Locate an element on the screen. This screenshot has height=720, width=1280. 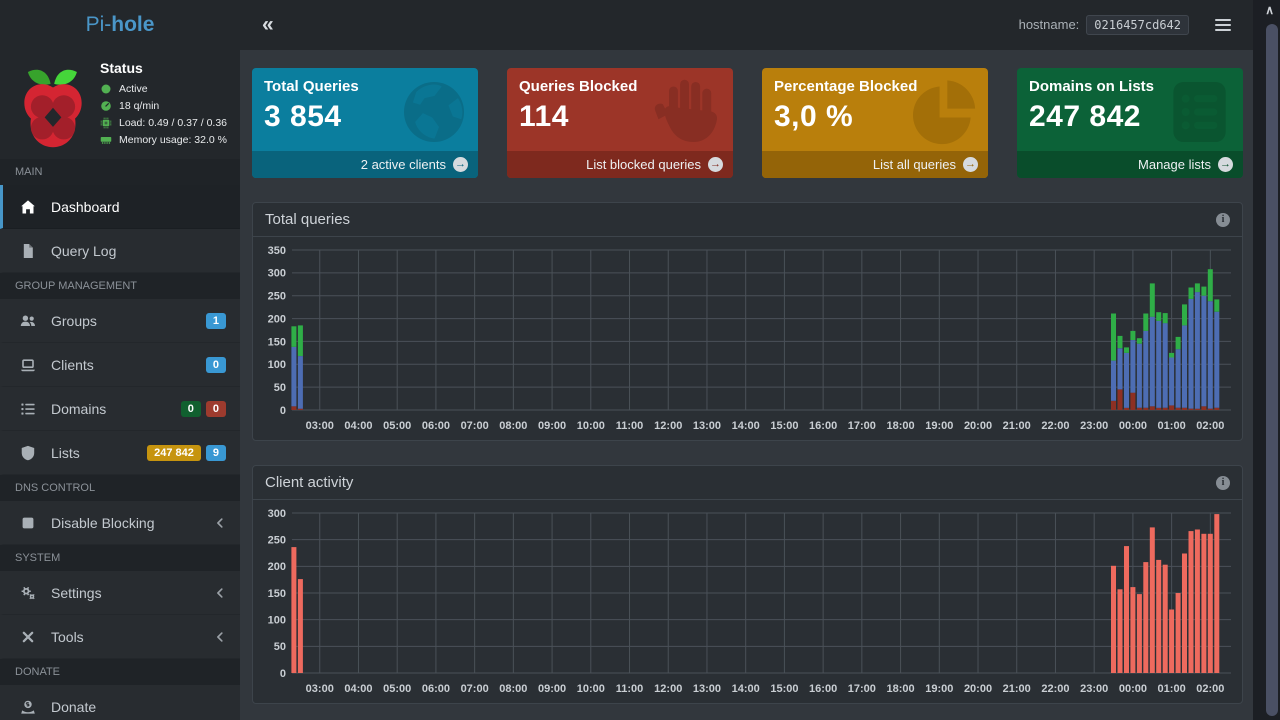
card-value: 3 854 is located at coordinates (303, 116).